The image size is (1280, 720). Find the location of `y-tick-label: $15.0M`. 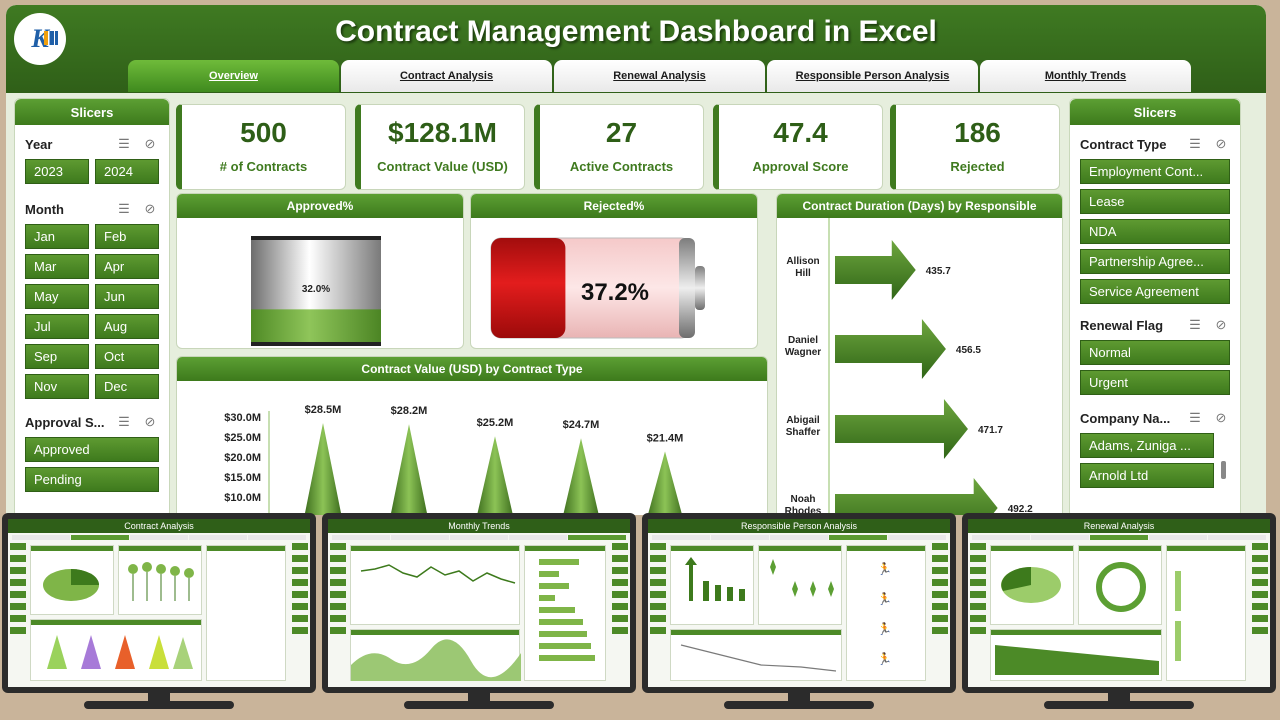

y-tick-label: $15.0M is located at coordinates (242, 478).